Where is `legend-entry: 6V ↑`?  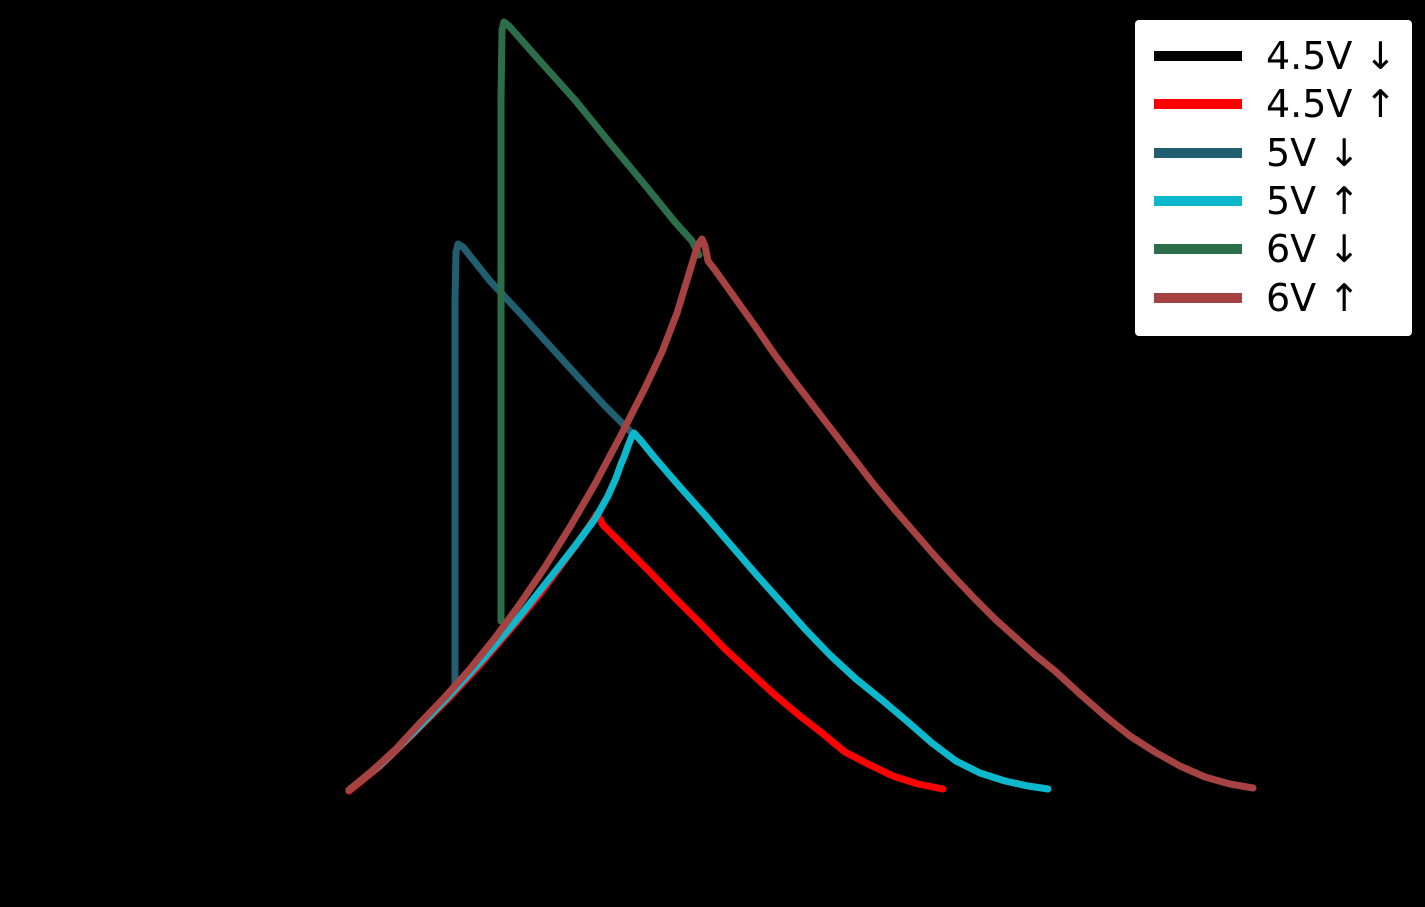
legend-entry: 6V ↑ is located at coordinates (1273, 298).